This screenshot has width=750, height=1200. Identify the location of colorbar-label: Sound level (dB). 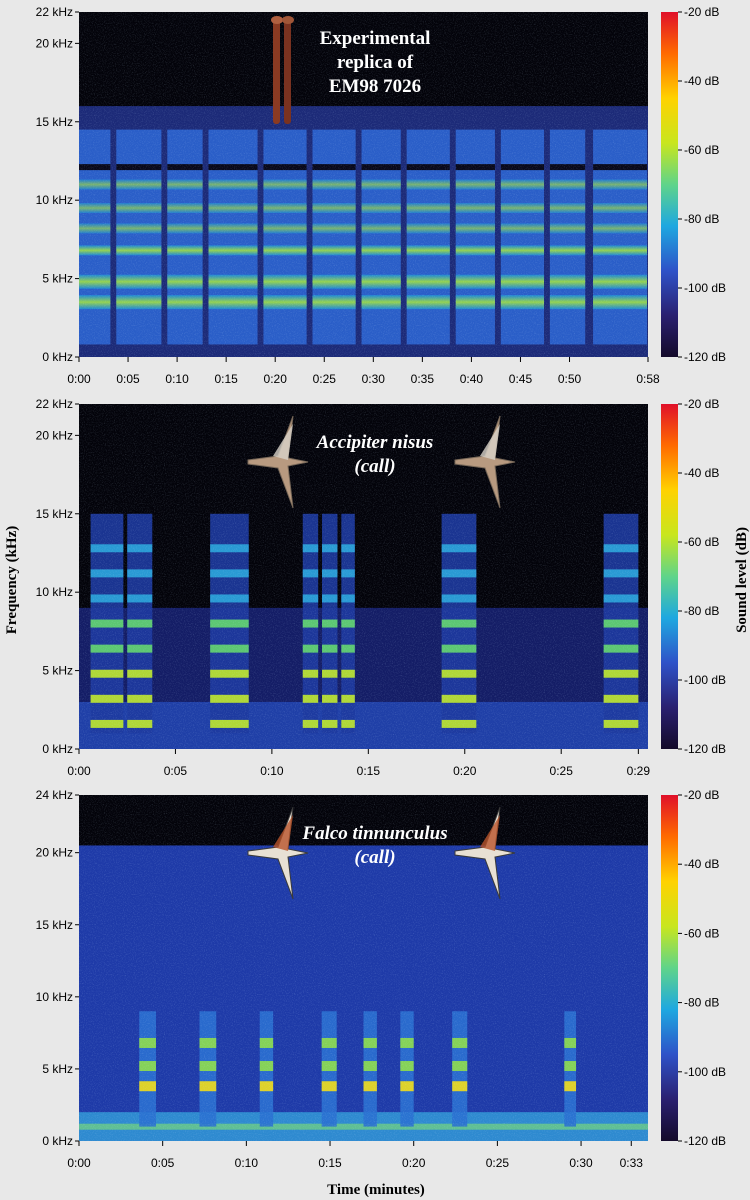
(742, 580).